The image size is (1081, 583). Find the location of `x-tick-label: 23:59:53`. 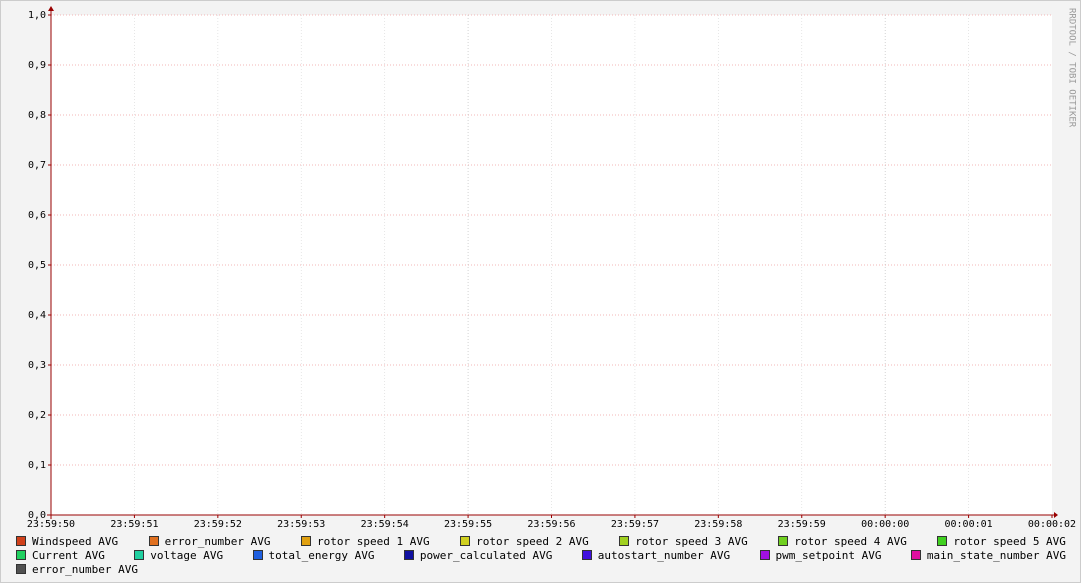

x-tick-label: 23:59:53 is located at coordinates (301, 524).